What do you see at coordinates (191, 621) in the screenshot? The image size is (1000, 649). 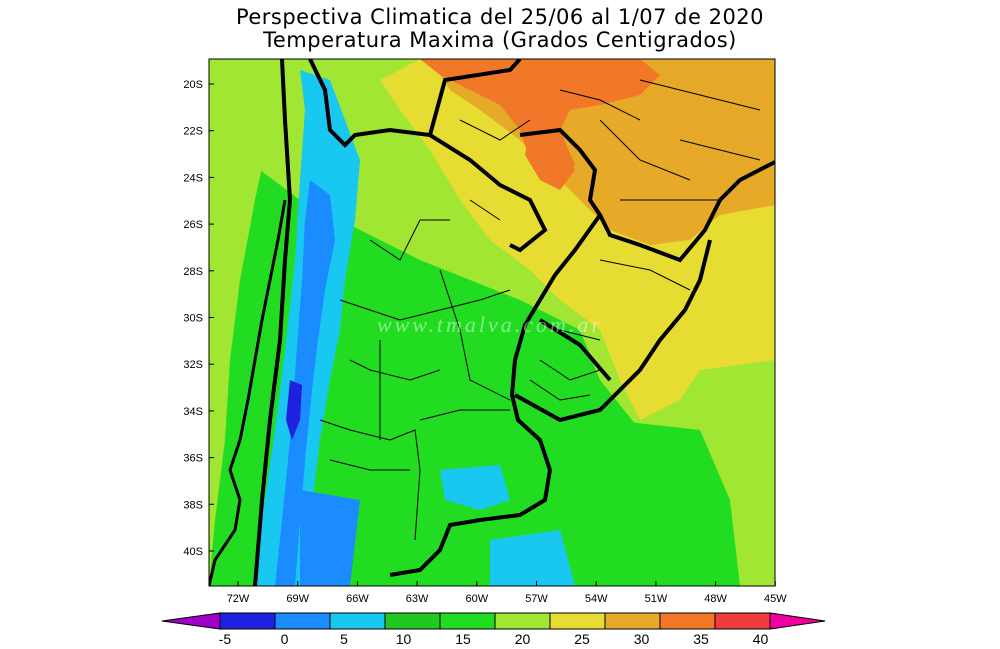 I see `colorbar-min-arrow` at bounding box center [191, 621].